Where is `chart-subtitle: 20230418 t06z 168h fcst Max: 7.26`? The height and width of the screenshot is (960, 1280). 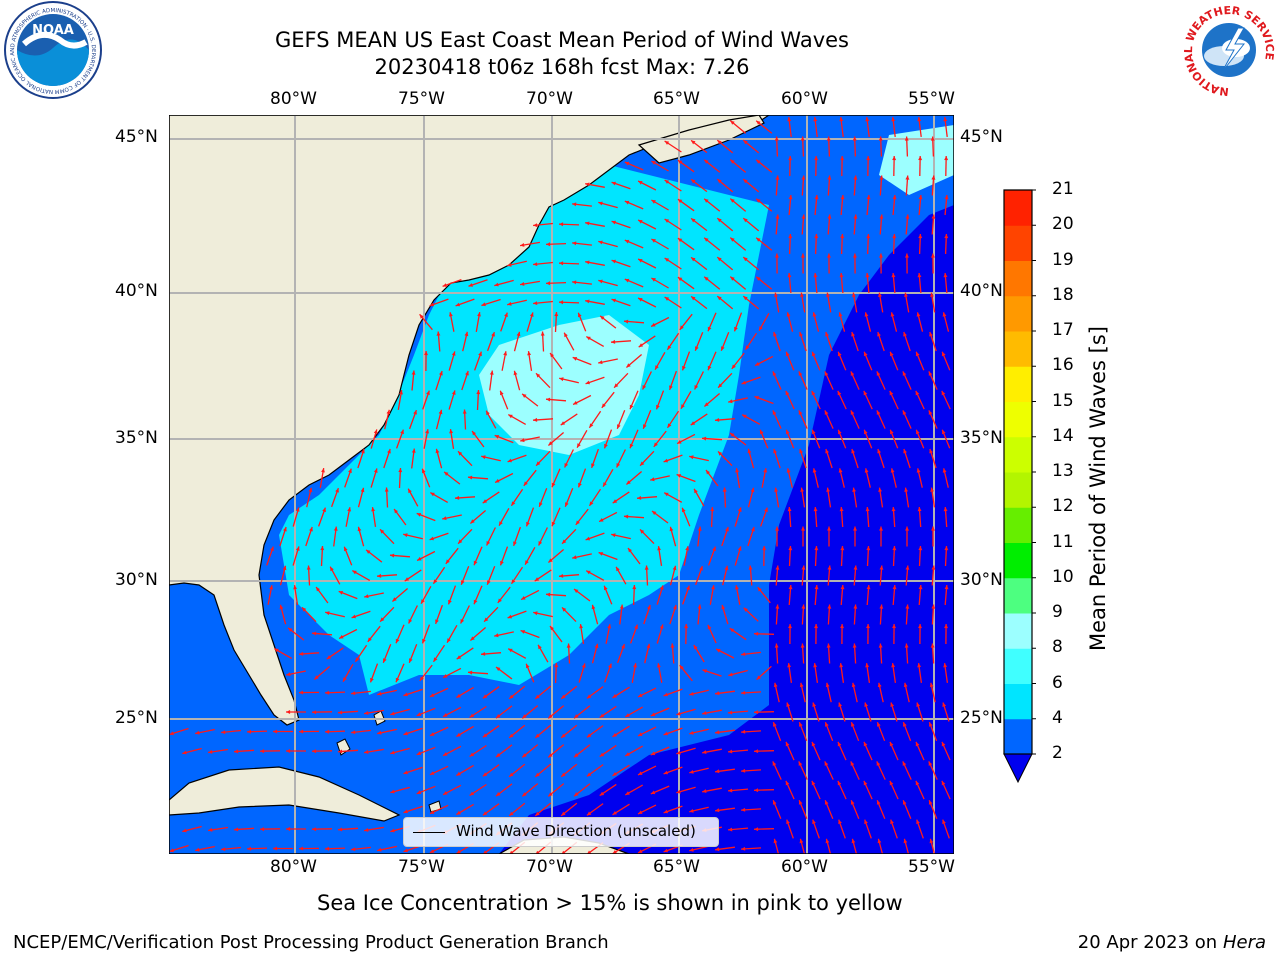 chart-subtitle: 20230418 t06z 168h fcst Max: 7.26 is located at coordinates (562, 67).